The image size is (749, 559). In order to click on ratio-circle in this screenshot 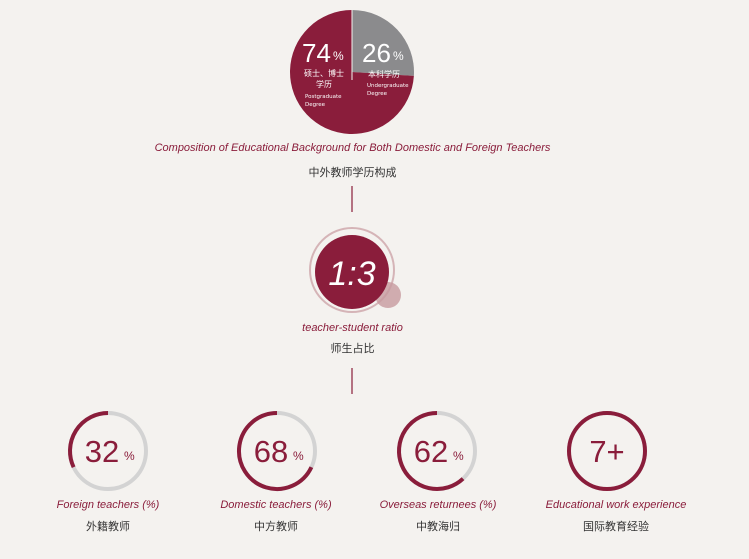, I will do `click(352, 272)`.